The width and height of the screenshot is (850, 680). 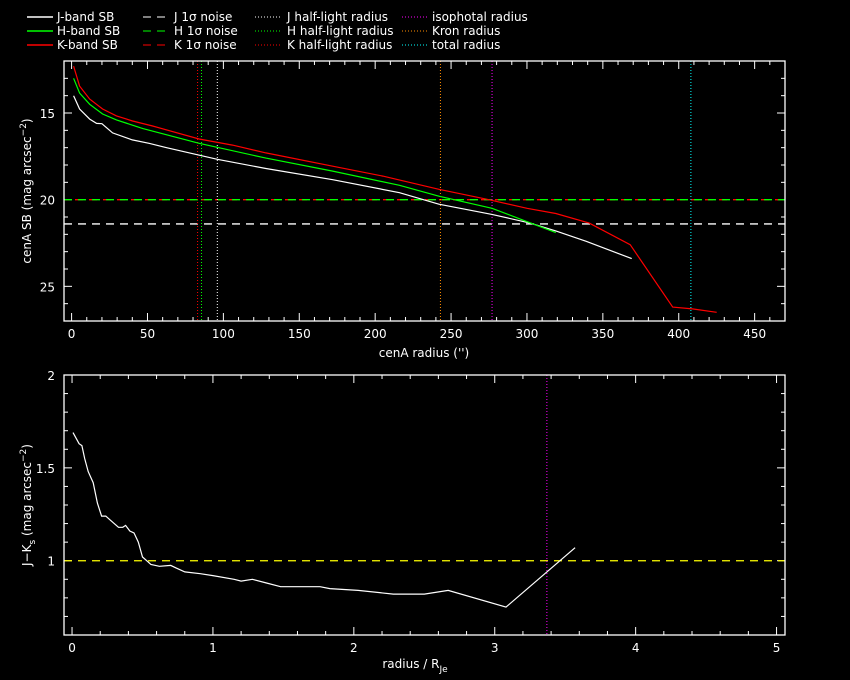 I want to click on x-tick-label: 350, so click(x=602, y=334).